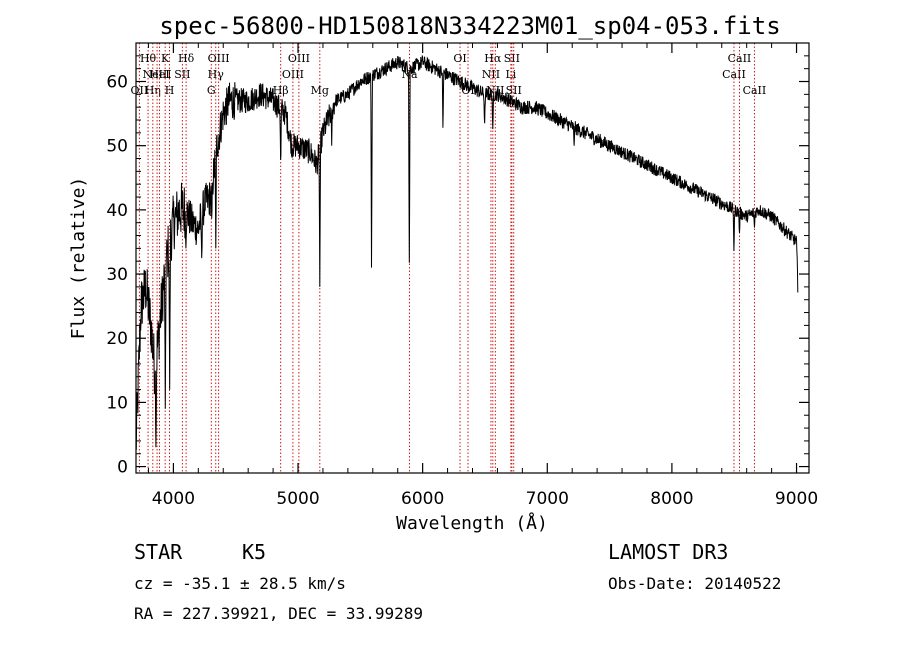 This screenshot has height=649, width=900. I want to click on x-tick-label: 5000, so click(297, 499).